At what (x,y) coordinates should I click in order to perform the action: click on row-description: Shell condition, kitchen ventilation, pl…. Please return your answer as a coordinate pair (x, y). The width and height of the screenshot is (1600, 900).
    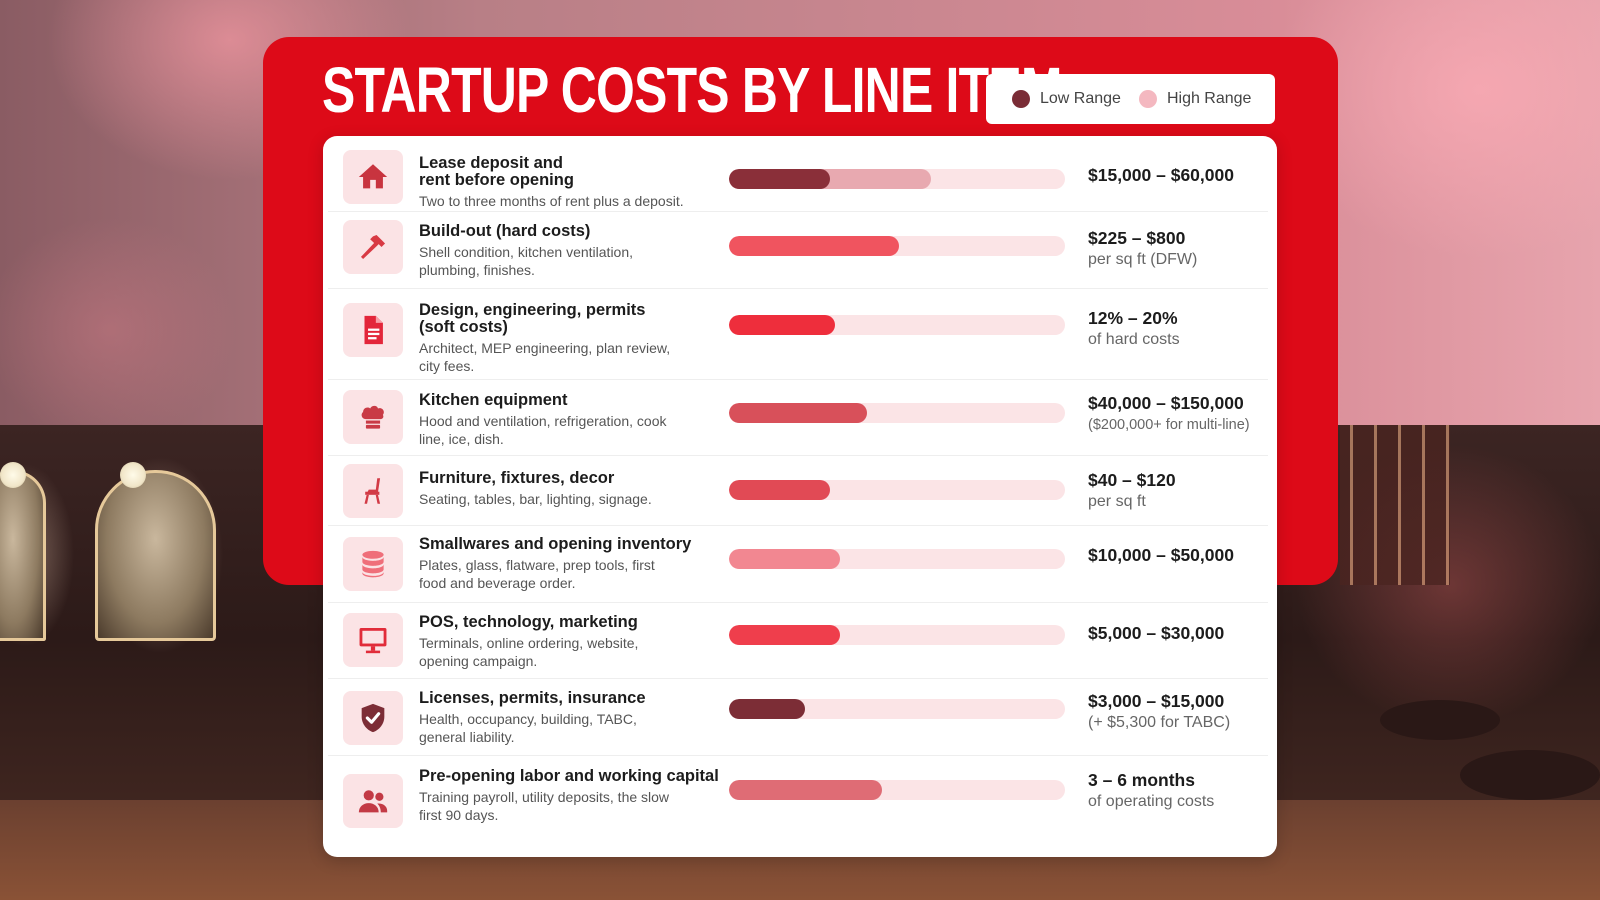
    Looking at the image, I should click on (526, 261).